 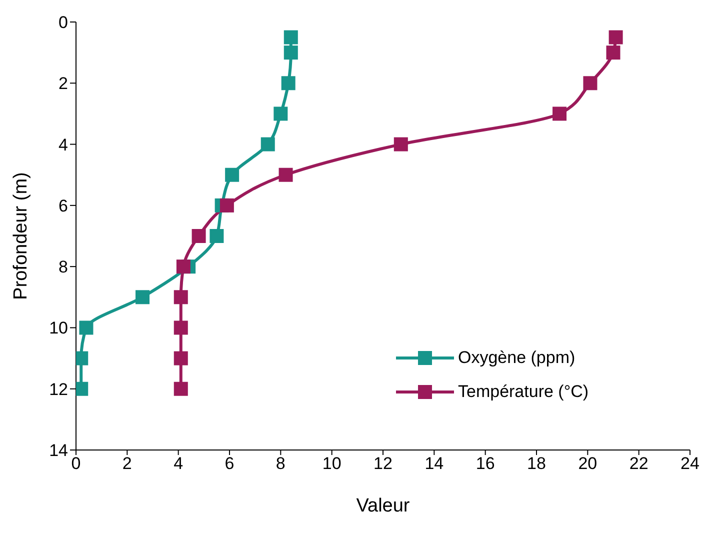 What do you see at coordinates (383, 505) in the screenshot?
I see `x-axis-title: Valeur` at bounding box center [383, 505].